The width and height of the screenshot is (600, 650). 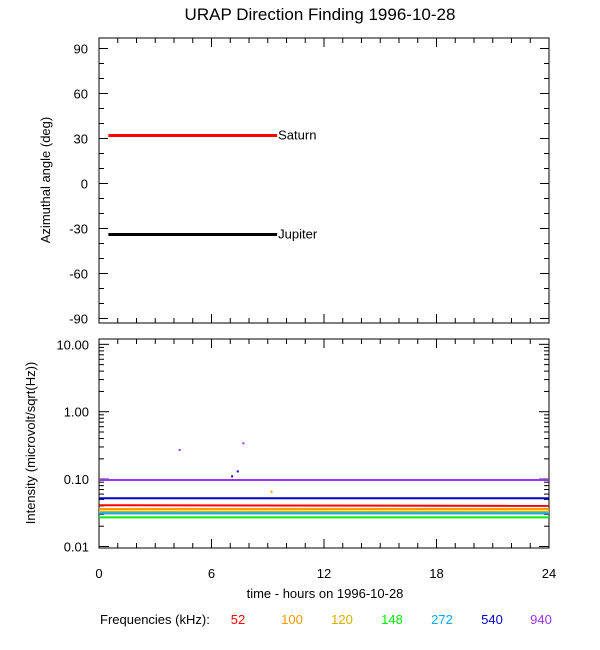 What do you see at coordinates (442, 619) in the screenshot?
I see `legend-item-272: 272` at bounding box center [442, 619].